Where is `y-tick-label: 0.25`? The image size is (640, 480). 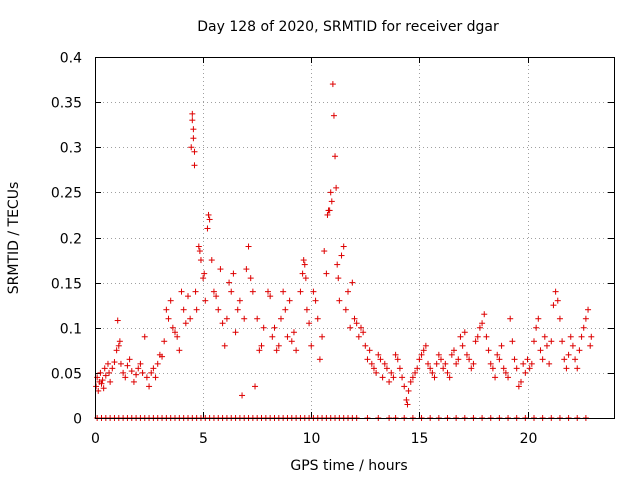 y-tick-label: 0.25 is located at coordinates (66, 194).